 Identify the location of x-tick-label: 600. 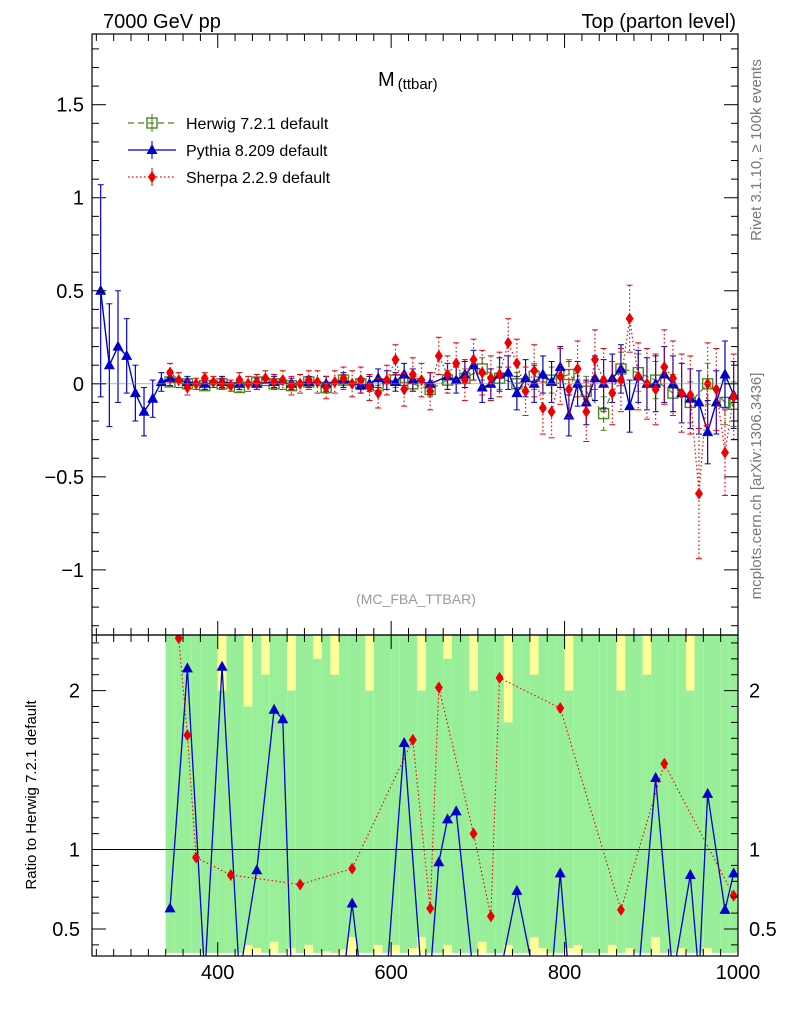
(390, 973).